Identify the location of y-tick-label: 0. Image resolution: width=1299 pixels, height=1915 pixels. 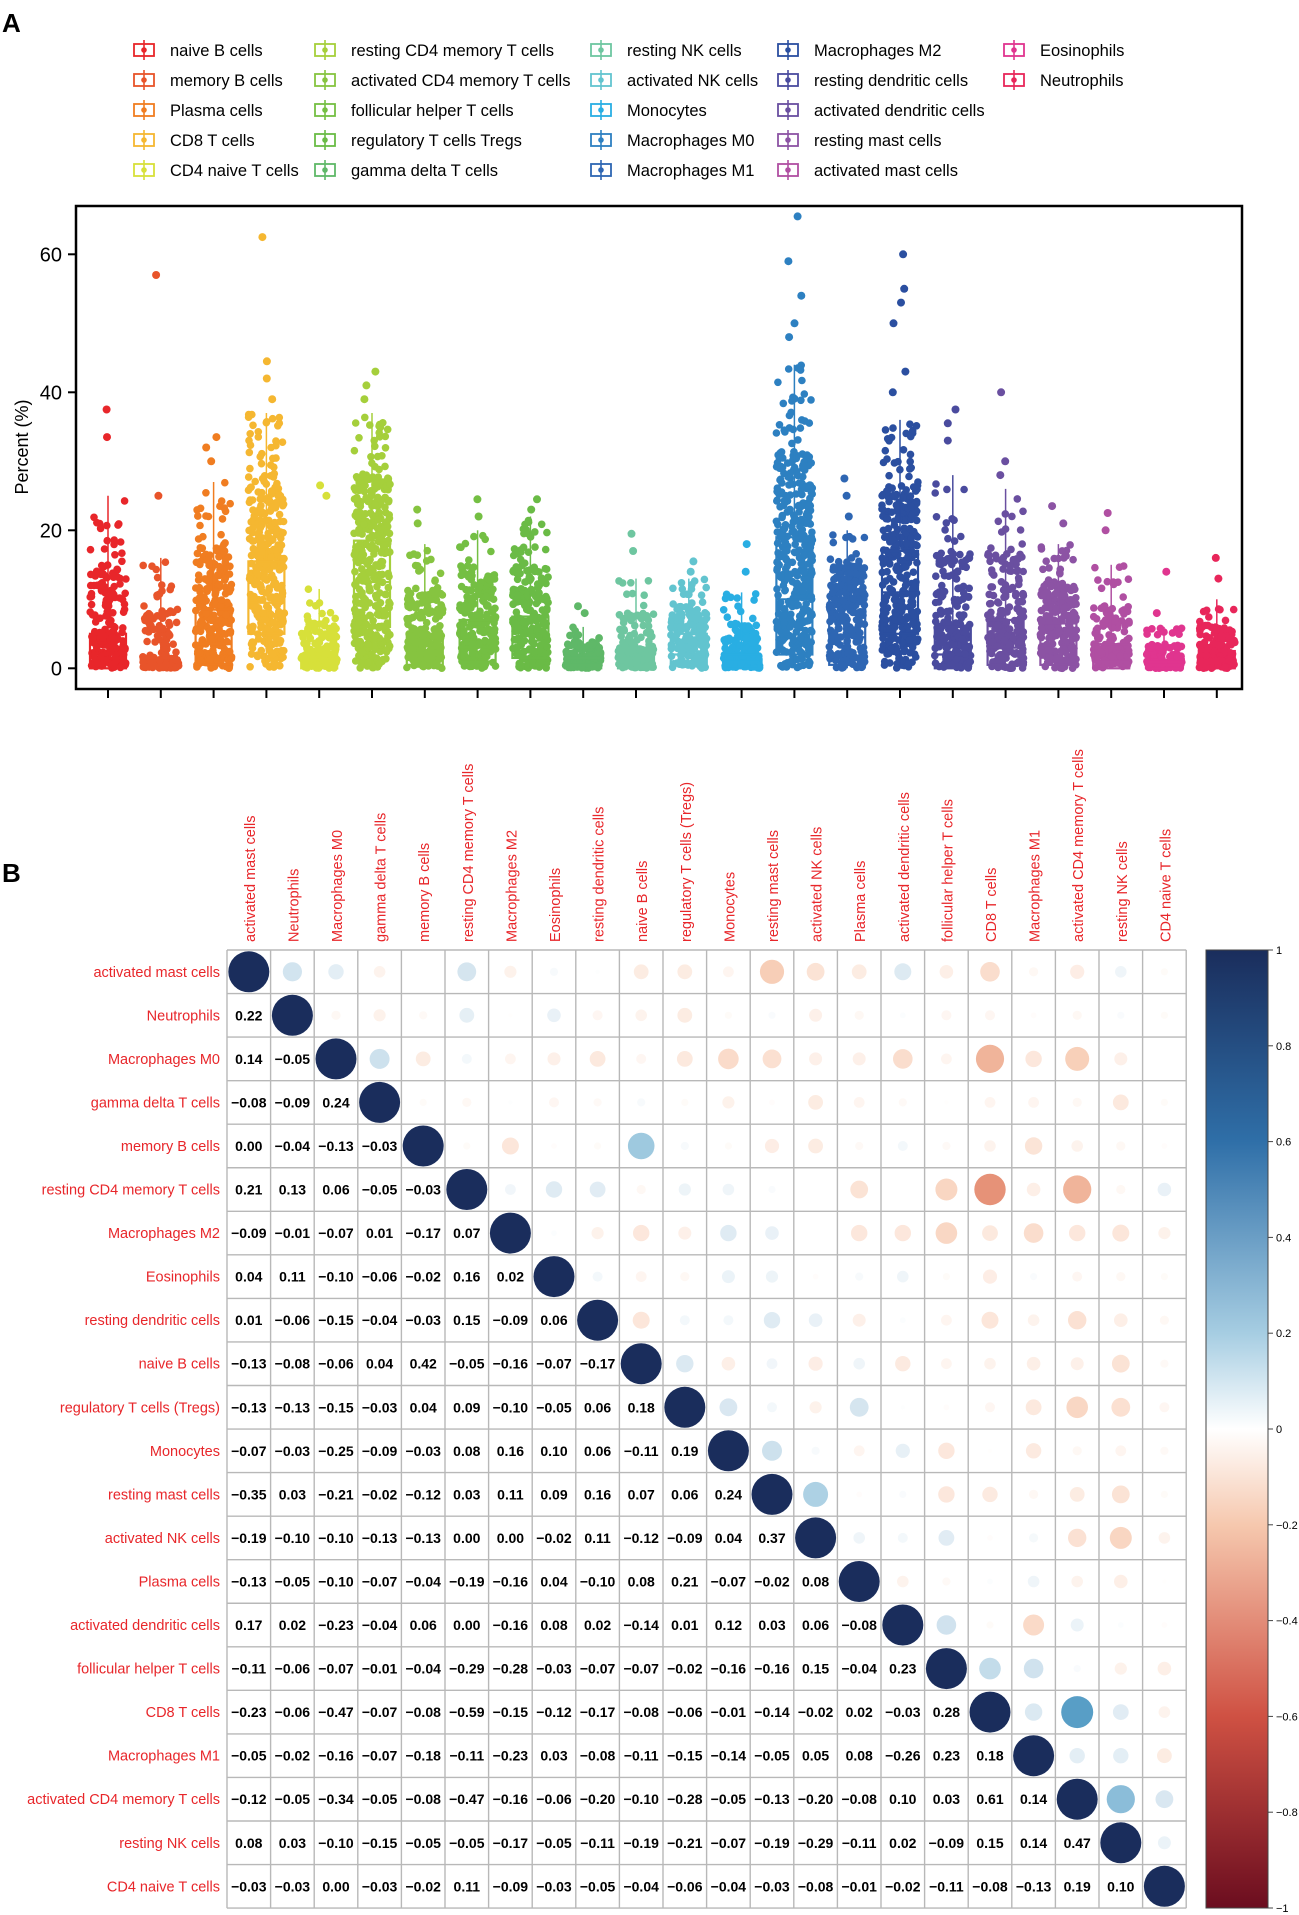
(56, 669).